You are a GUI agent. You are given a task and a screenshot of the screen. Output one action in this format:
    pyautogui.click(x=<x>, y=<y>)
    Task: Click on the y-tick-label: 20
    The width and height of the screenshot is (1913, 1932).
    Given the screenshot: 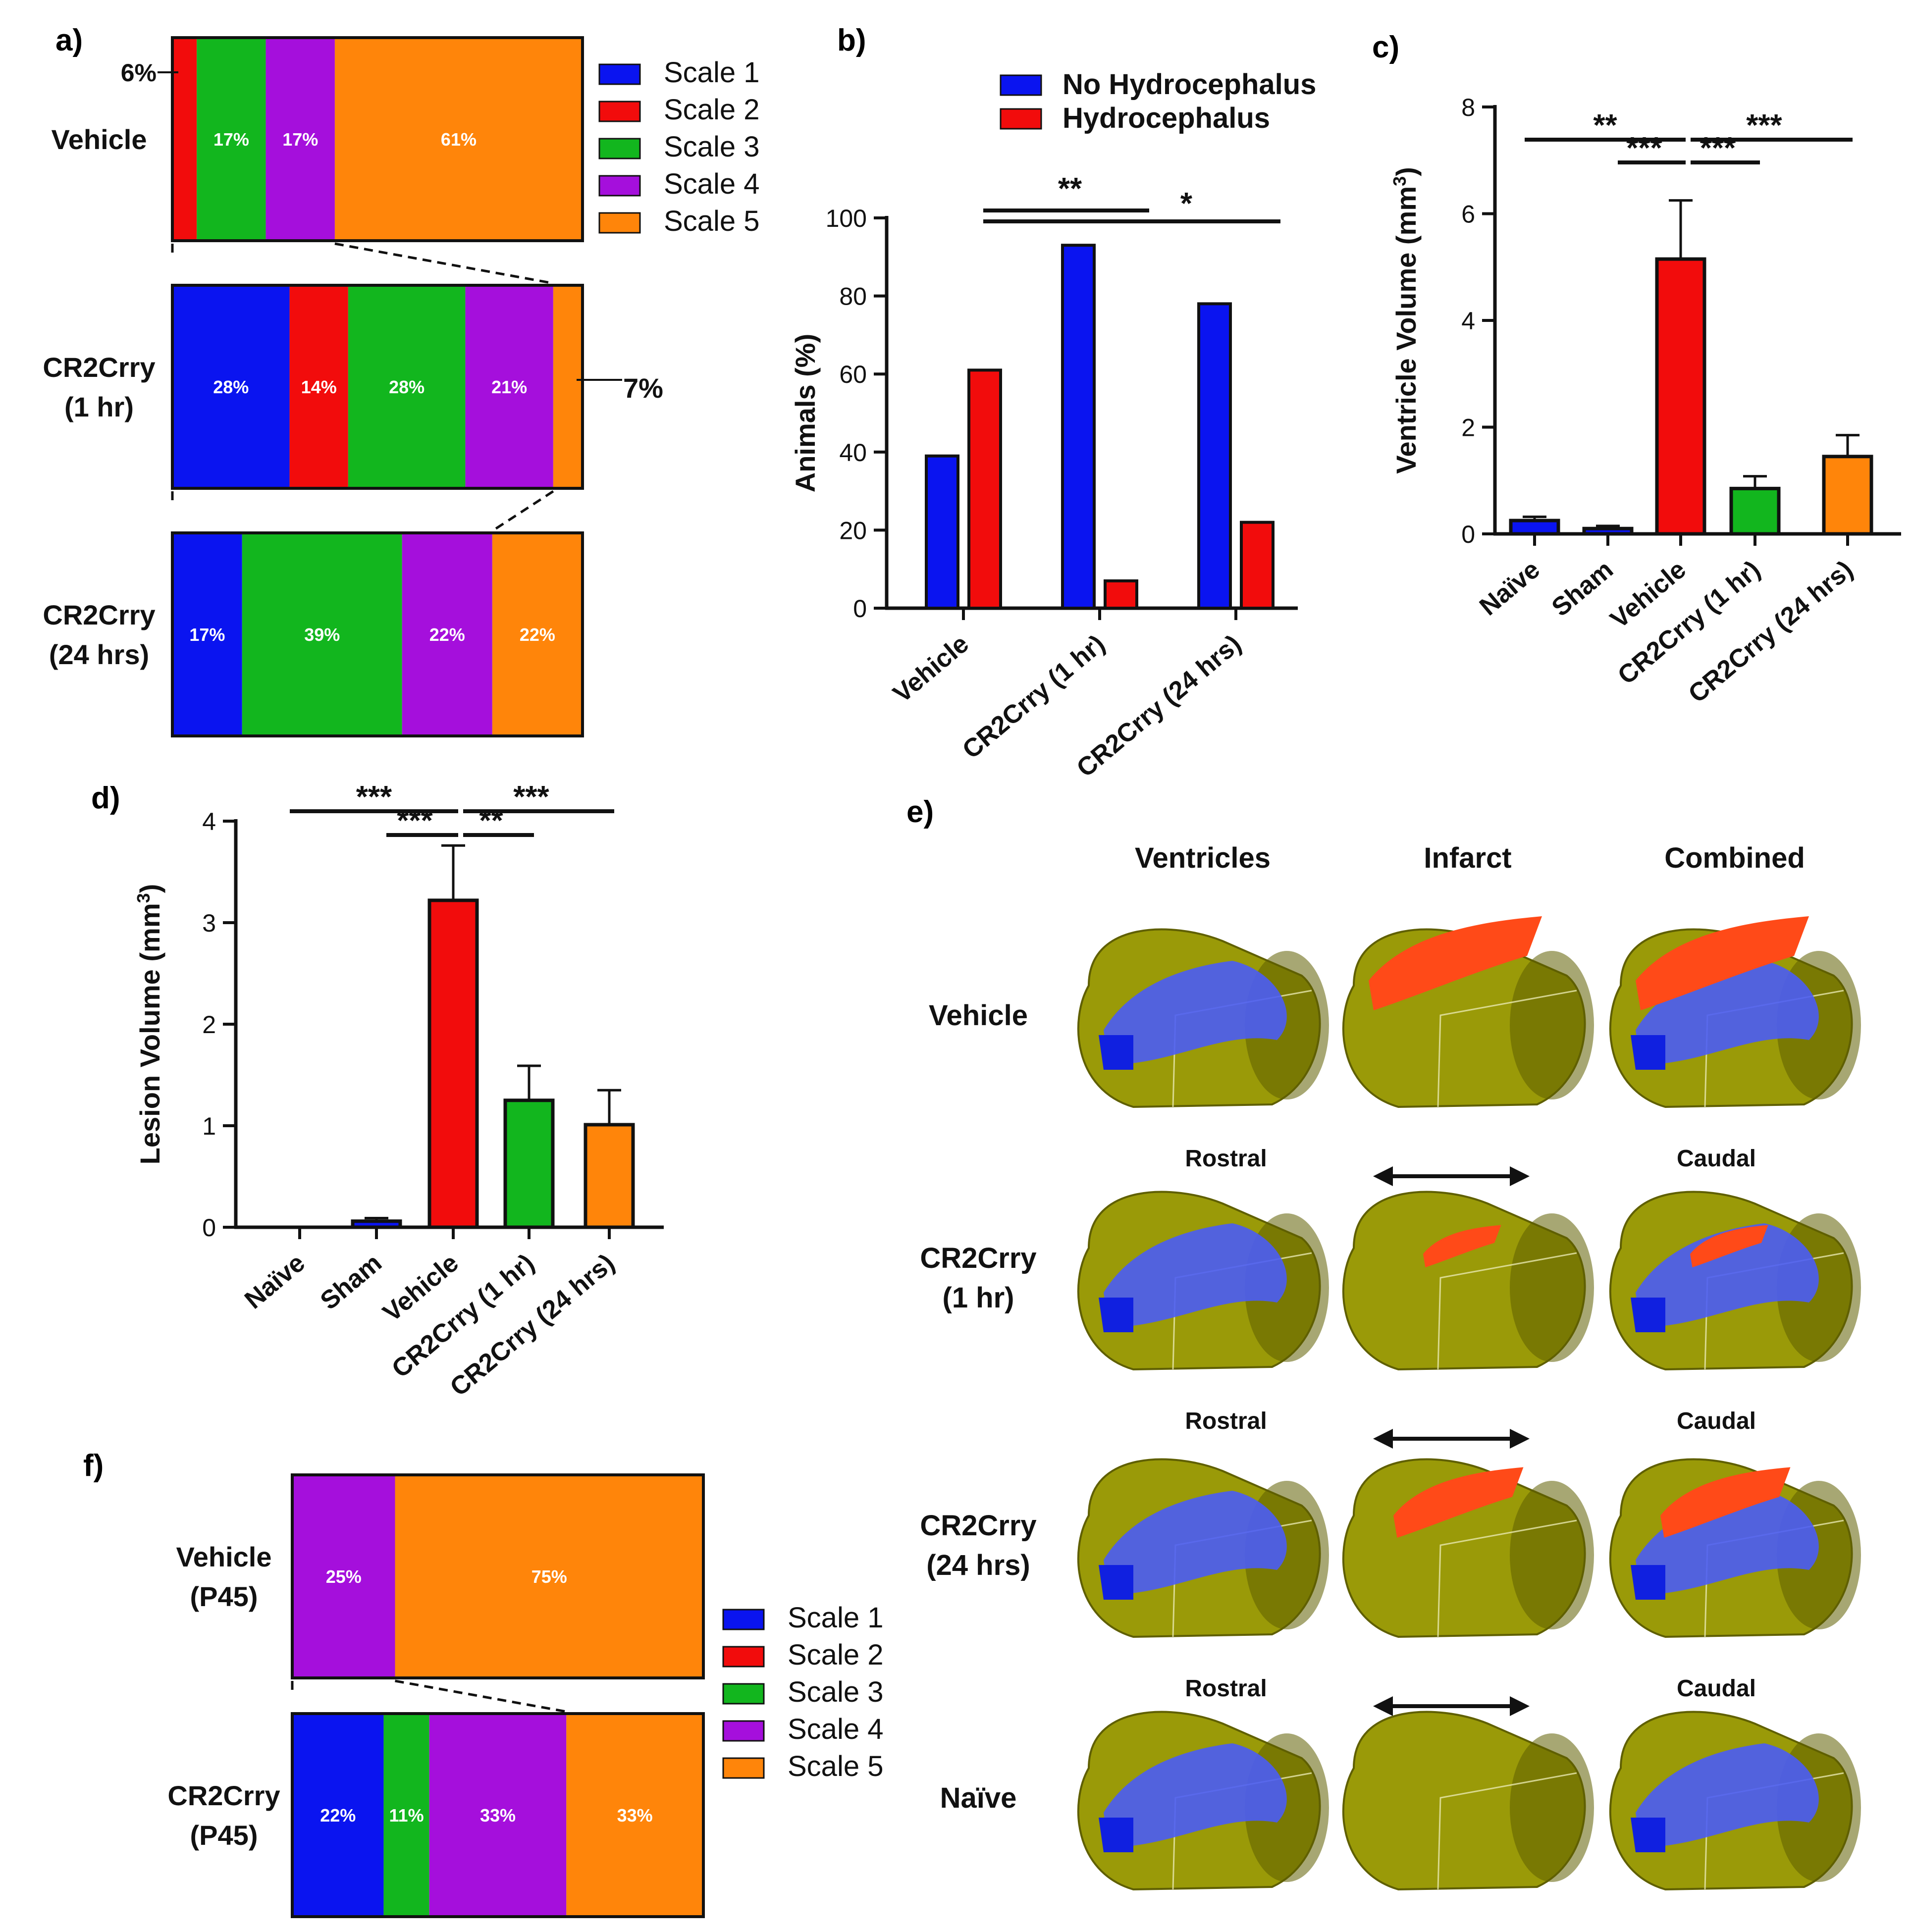 What is the action you would take?
    pyautogui.click(x=853, y=530)
    